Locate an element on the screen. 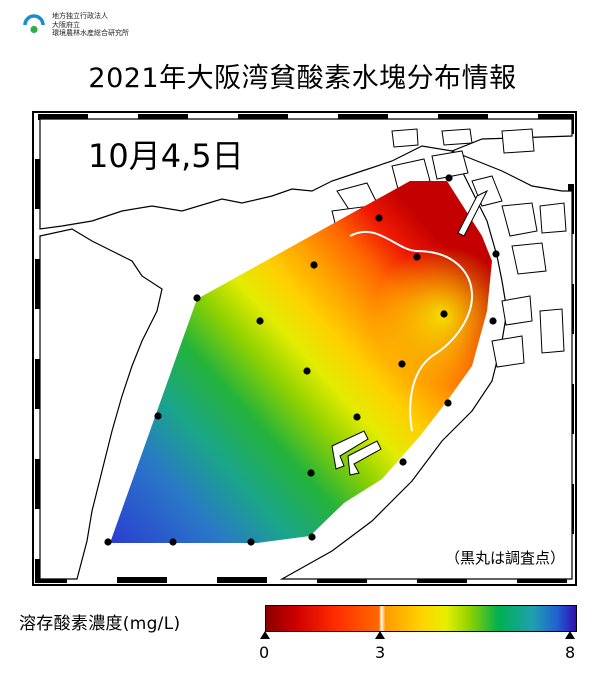  jetty is located at coordinates (473, 213).